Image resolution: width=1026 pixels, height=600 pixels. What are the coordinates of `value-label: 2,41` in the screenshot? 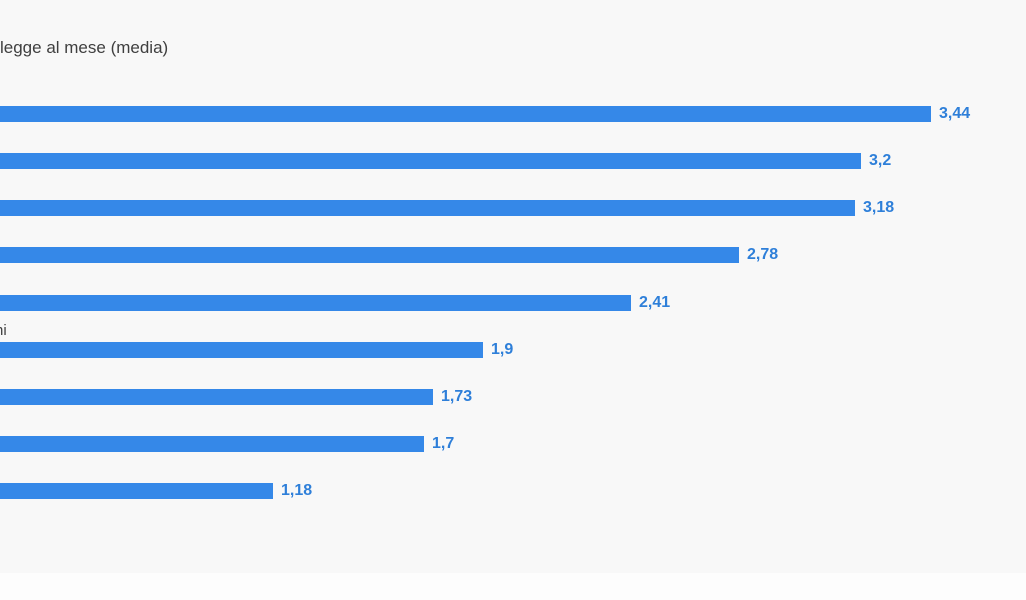 It's located at (655, 302).